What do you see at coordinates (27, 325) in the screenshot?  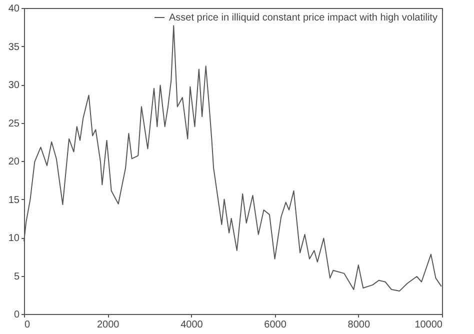 I see `x-tick-label: 0` at bounding box center [27, 325].